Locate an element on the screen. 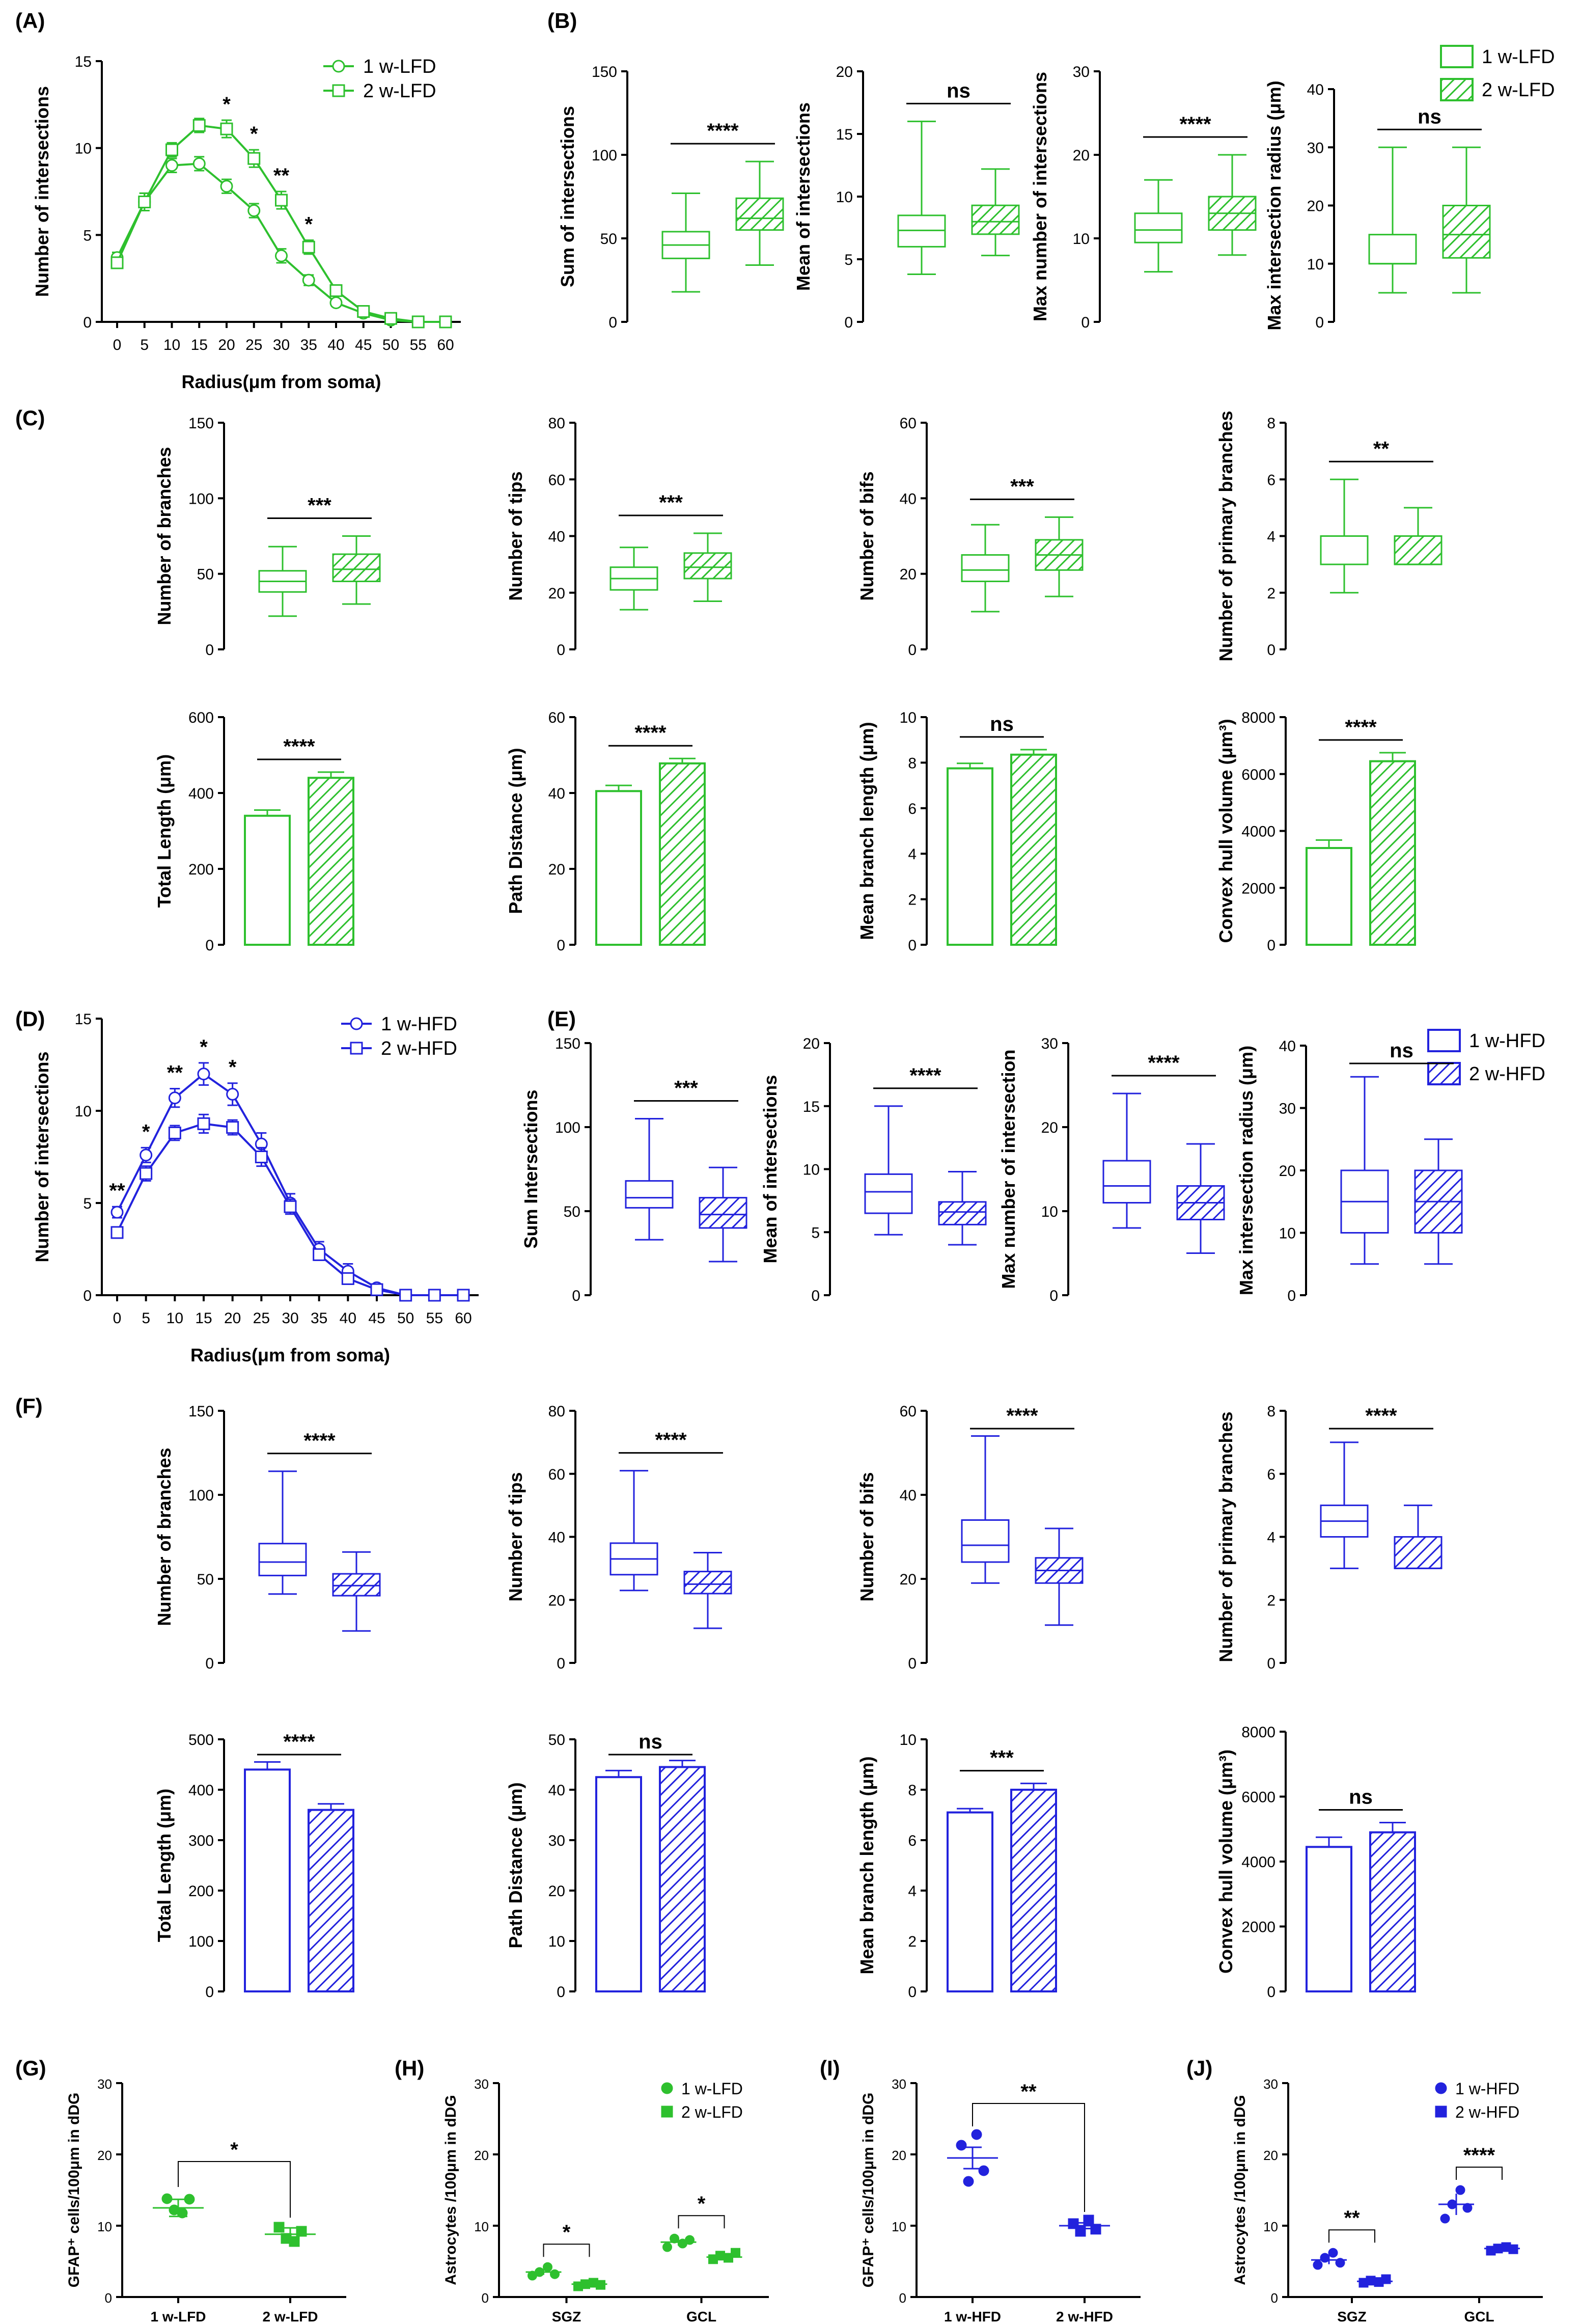 The image size is (1581, 2324). chart-c5: 0 200 400 600 Total Length (μm) **** is located at coordinates (254, 831).